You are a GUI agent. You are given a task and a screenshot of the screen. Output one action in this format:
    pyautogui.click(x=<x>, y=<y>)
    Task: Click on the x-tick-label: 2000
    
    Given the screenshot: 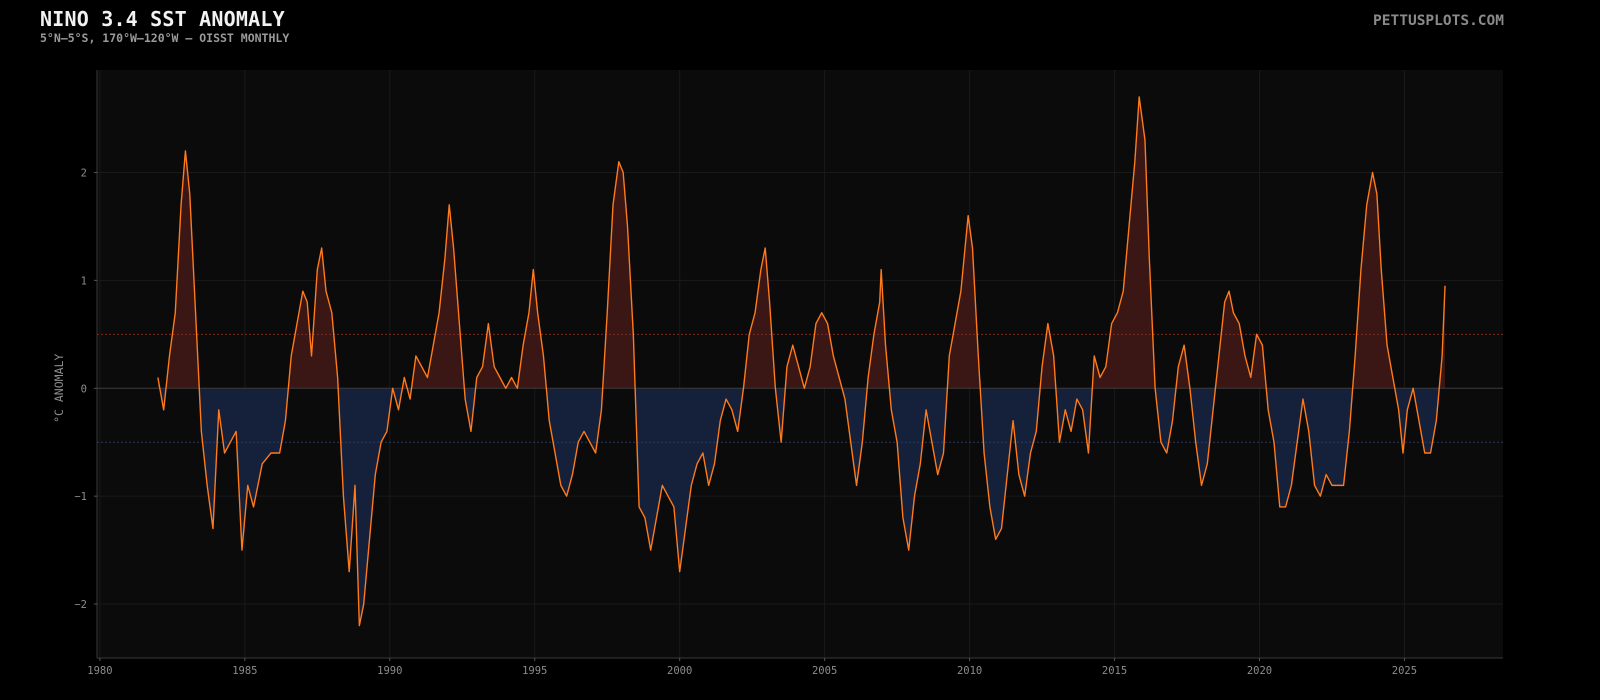 What is the action you would take?
    pyautogui.click(x=679, y=671)
    